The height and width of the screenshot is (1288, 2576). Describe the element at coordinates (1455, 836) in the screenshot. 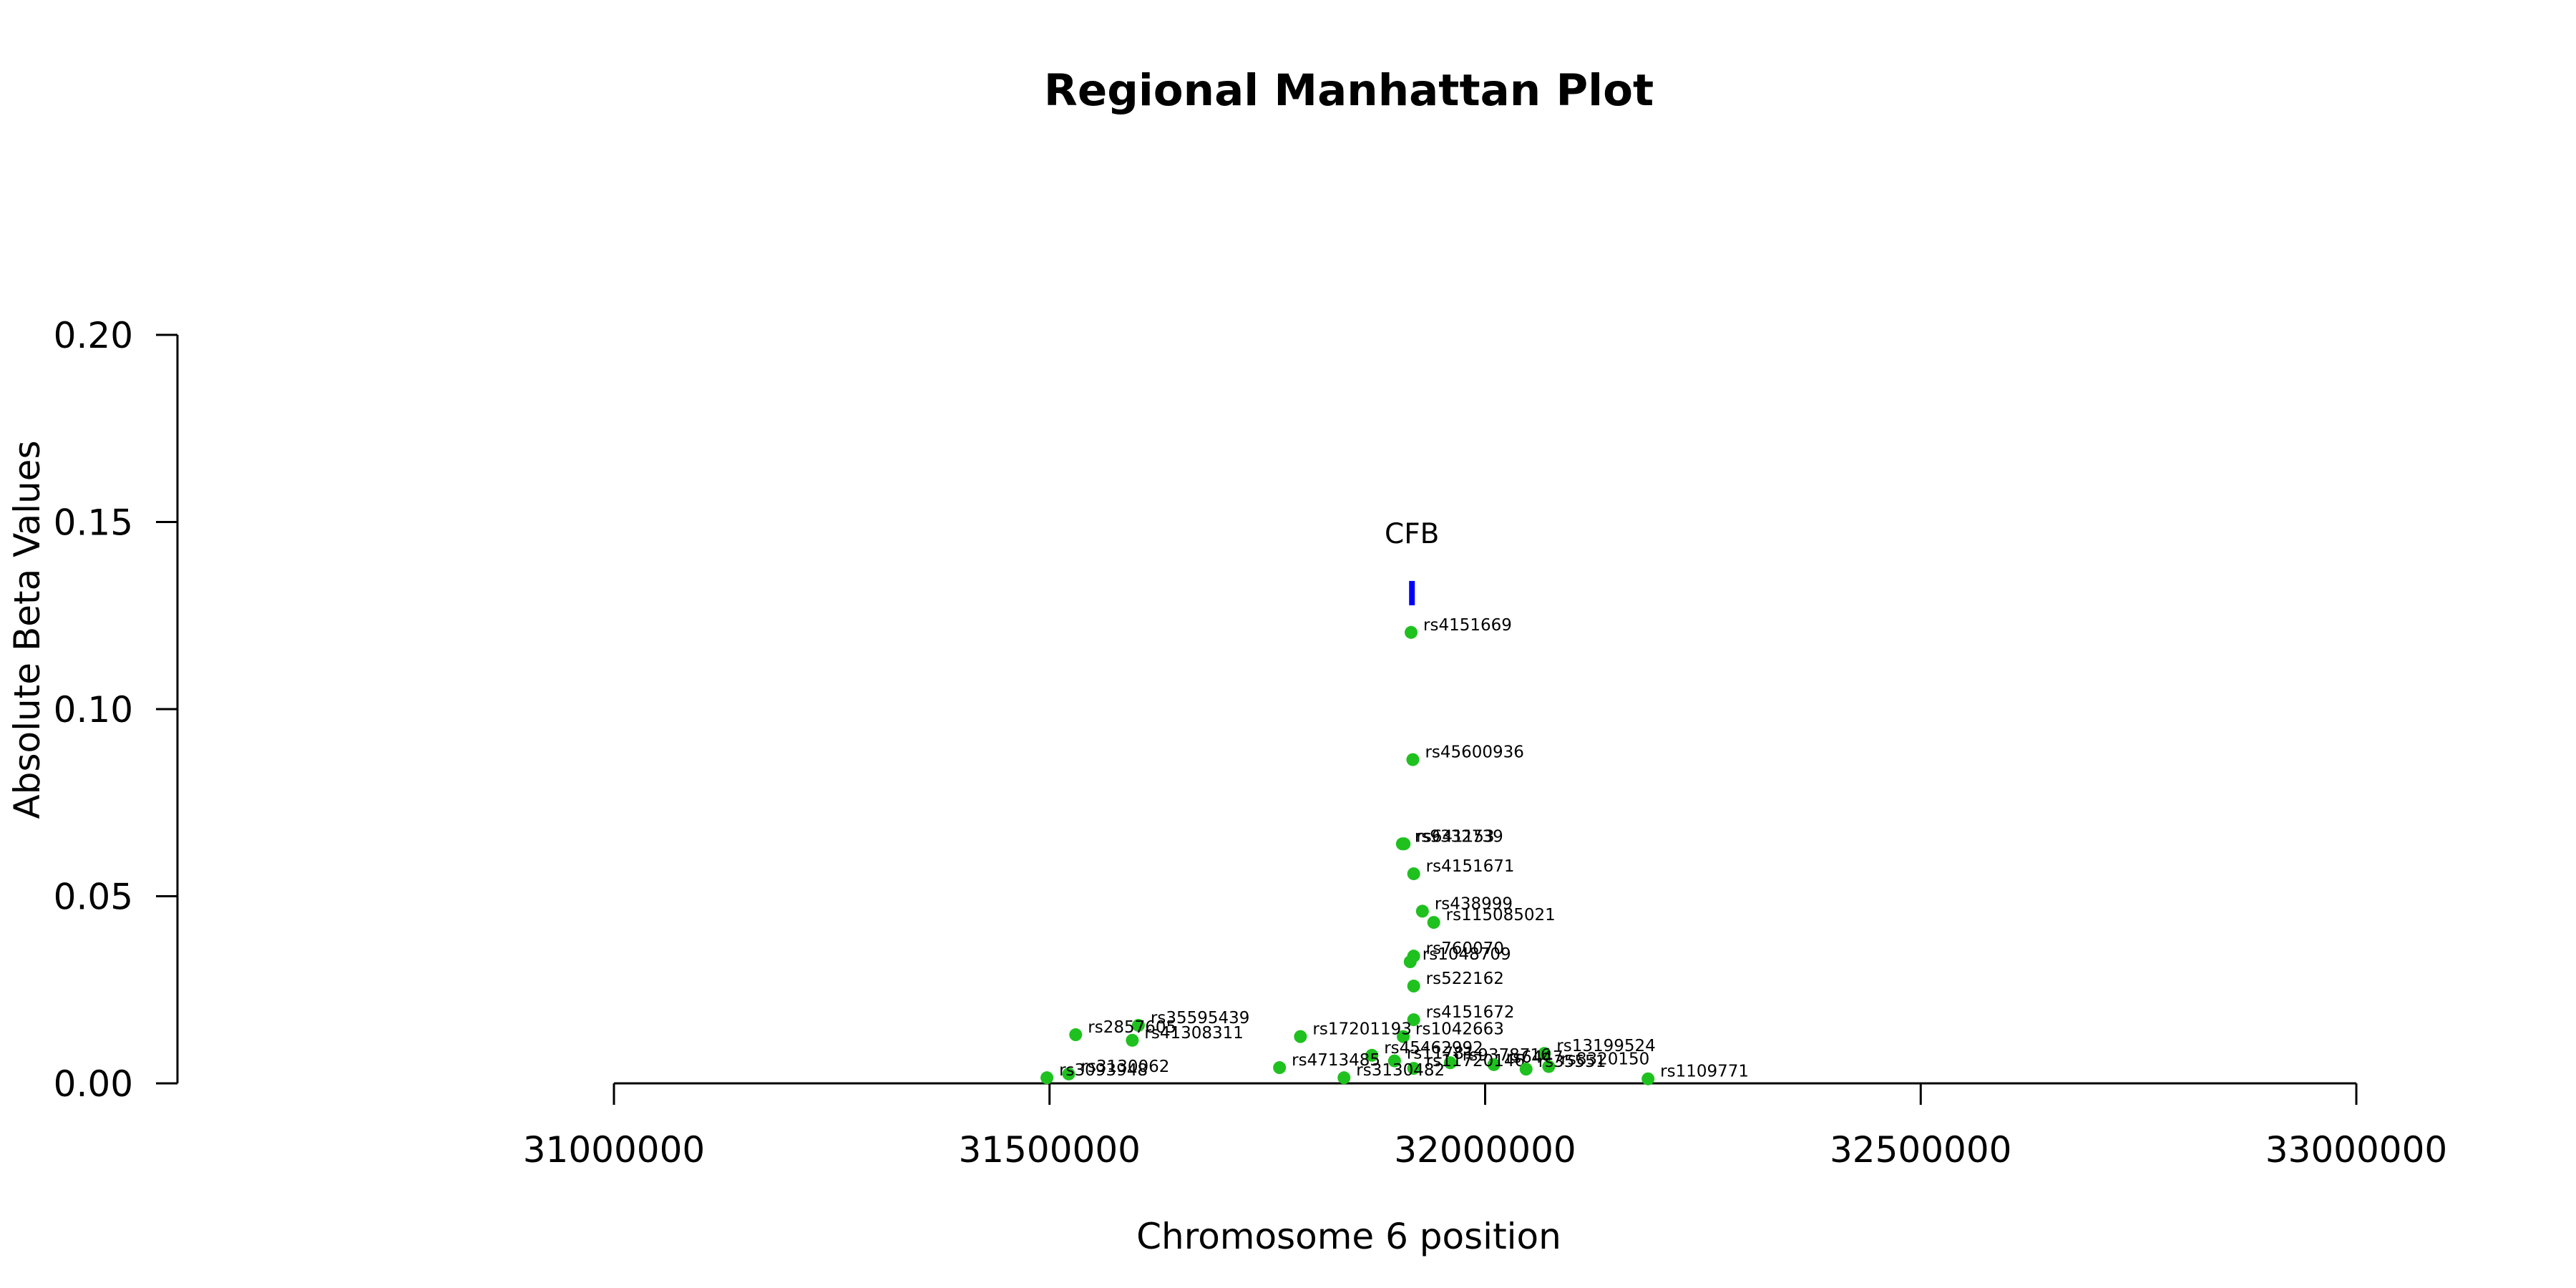

I see `snp-label: rs641153` at that location.